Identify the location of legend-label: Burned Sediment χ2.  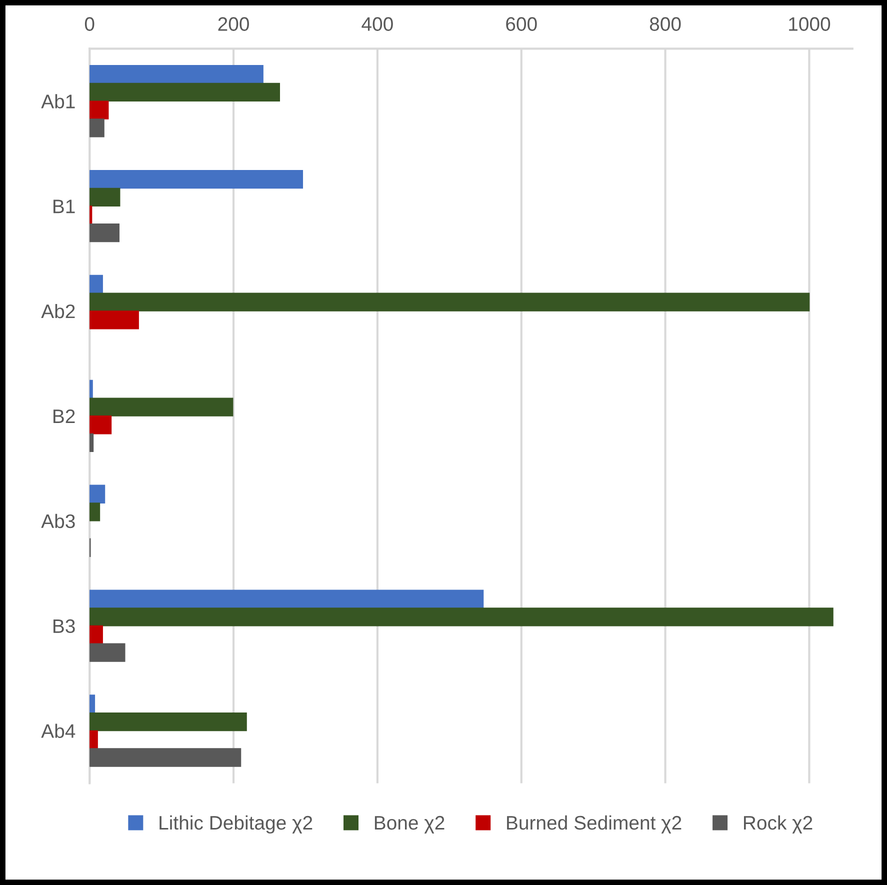
(594, 824).